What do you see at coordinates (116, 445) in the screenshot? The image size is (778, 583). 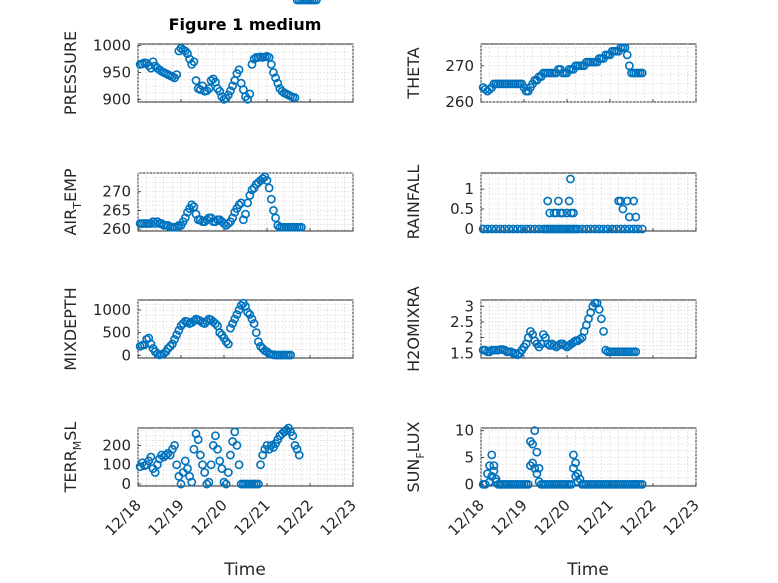 I see `y-tick-label: 200` at bounding box center [116, 445].